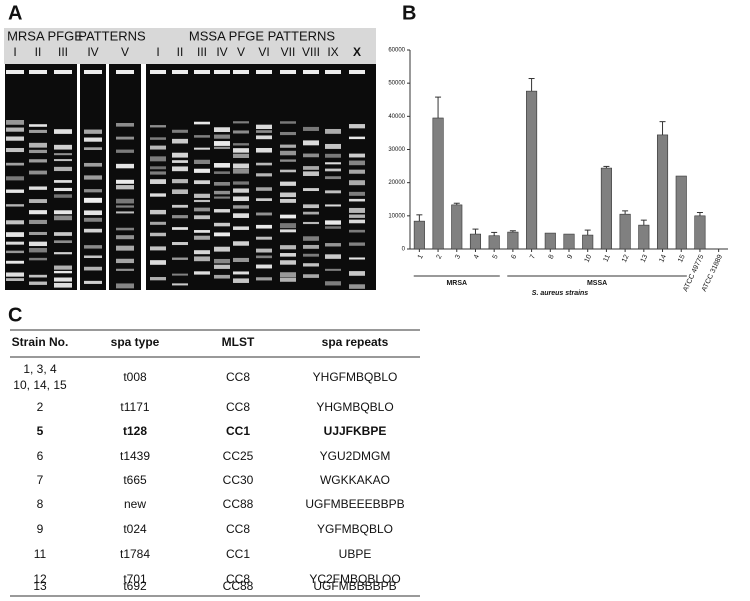 The image size is (750, 601). Describe the element at coordinates (263, 52) in the screenshot. I see `lane-label: VI` at that location.